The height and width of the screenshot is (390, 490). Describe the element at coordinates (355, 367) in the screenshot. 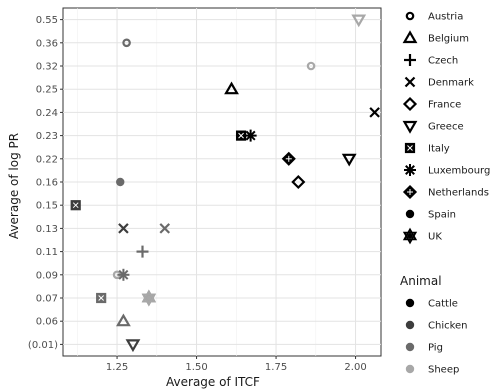

I see `x-tick-label: 2.00` at that location.